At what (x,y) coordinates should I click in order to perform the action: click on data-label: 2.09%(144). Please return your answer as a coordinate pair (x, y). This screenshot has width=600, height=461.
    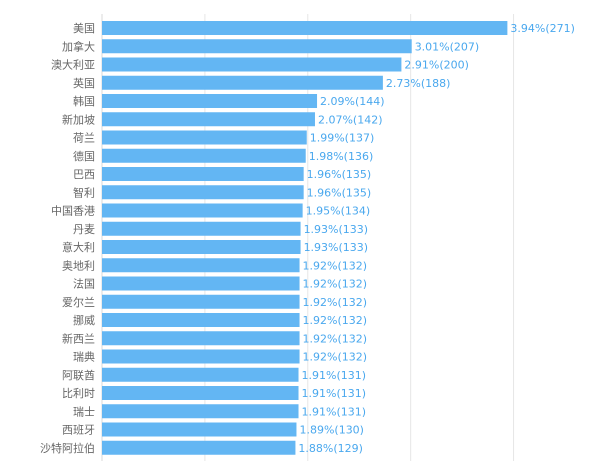
    Looking at the image, I should click on (352, 101).